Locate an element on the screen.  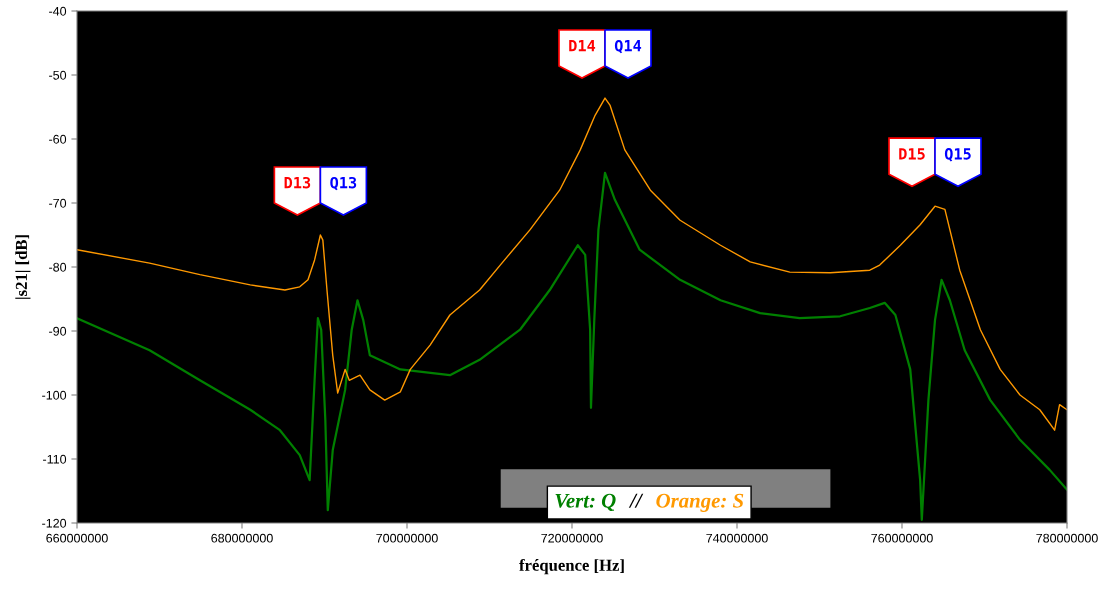
annotation: Vert: Q is located at coordinates (585, 502).